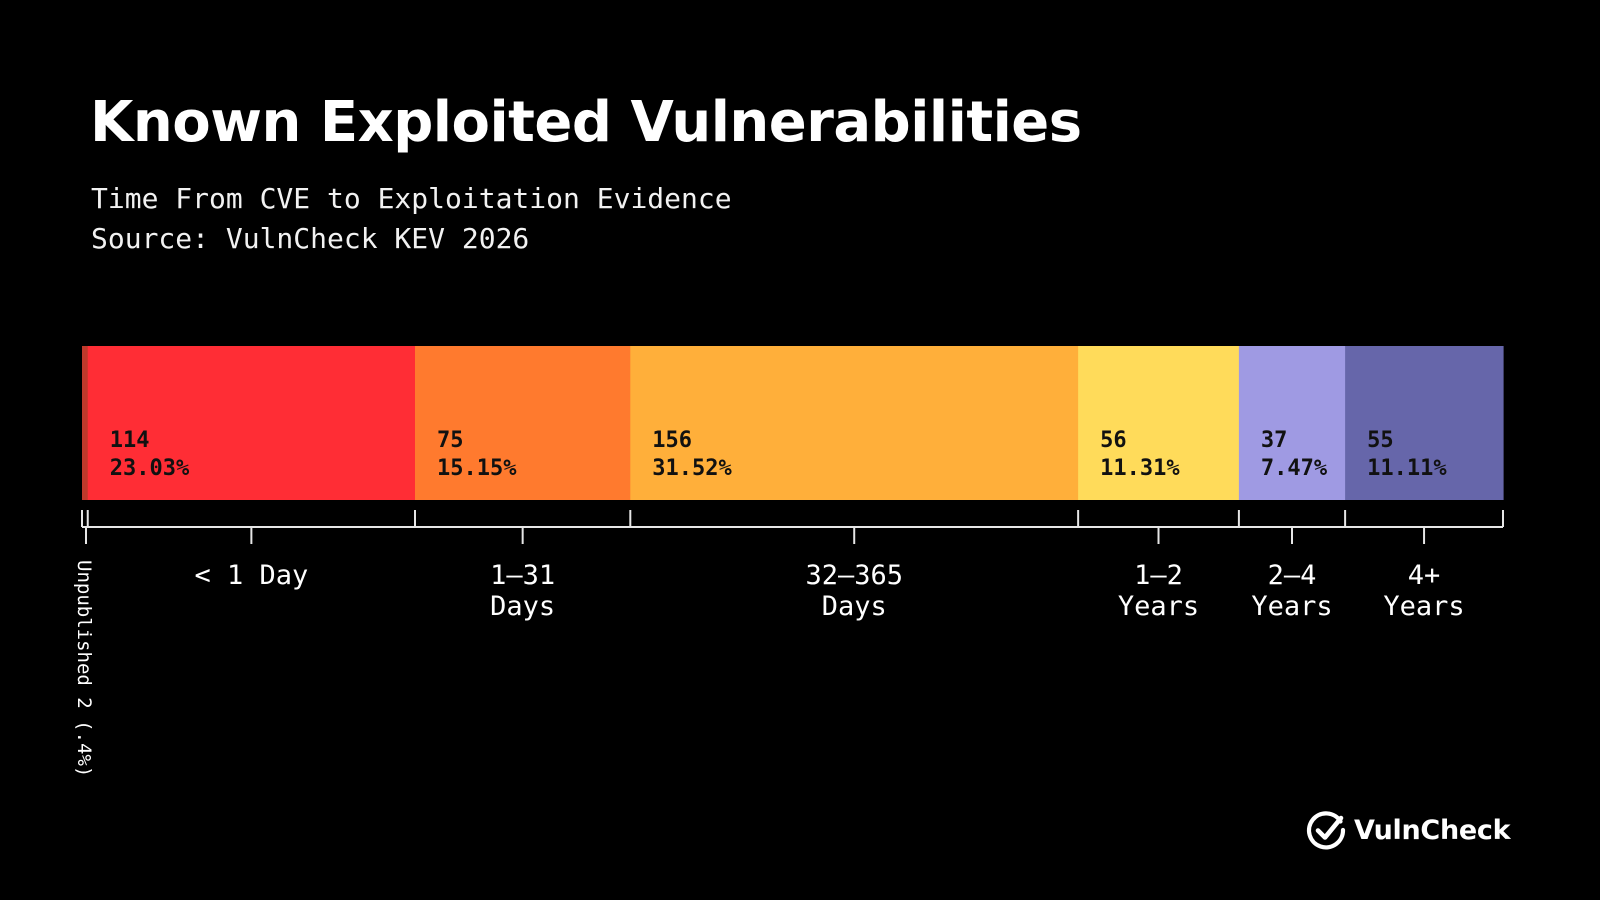  Describe the element at coordinates (1294, 468) in the screenshot. I see `data-label-percent: 7.47%` at that location.